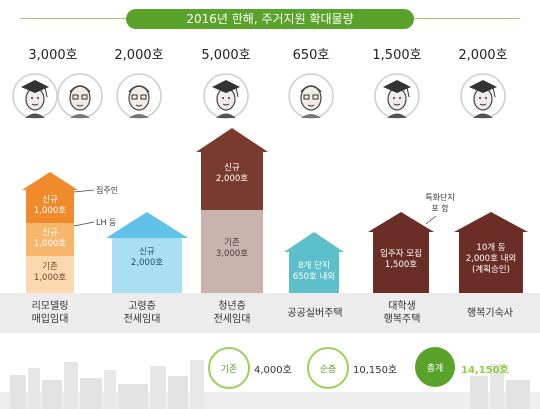 The image size is (540, 409). What do you see at coordinates (485, 370) in the screenshot?
I see `total-value: 14,150호` at bounding box center [485, 370].